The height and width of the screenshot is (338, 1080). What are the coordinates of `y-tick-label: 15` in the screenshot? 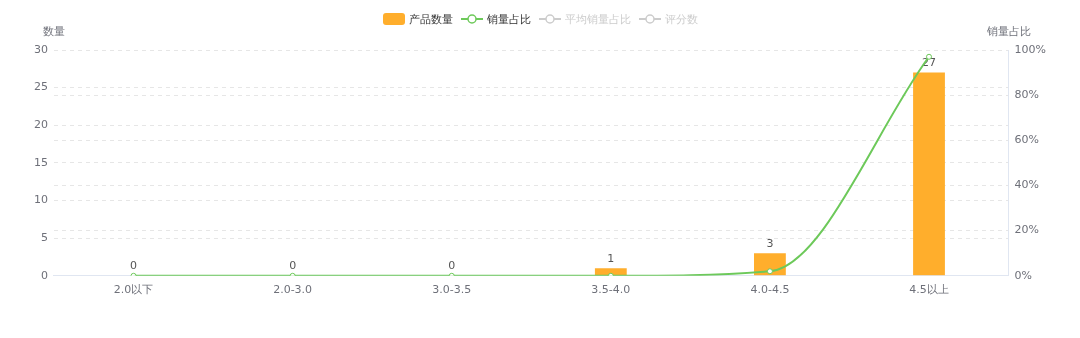 It's located at (41, 162).